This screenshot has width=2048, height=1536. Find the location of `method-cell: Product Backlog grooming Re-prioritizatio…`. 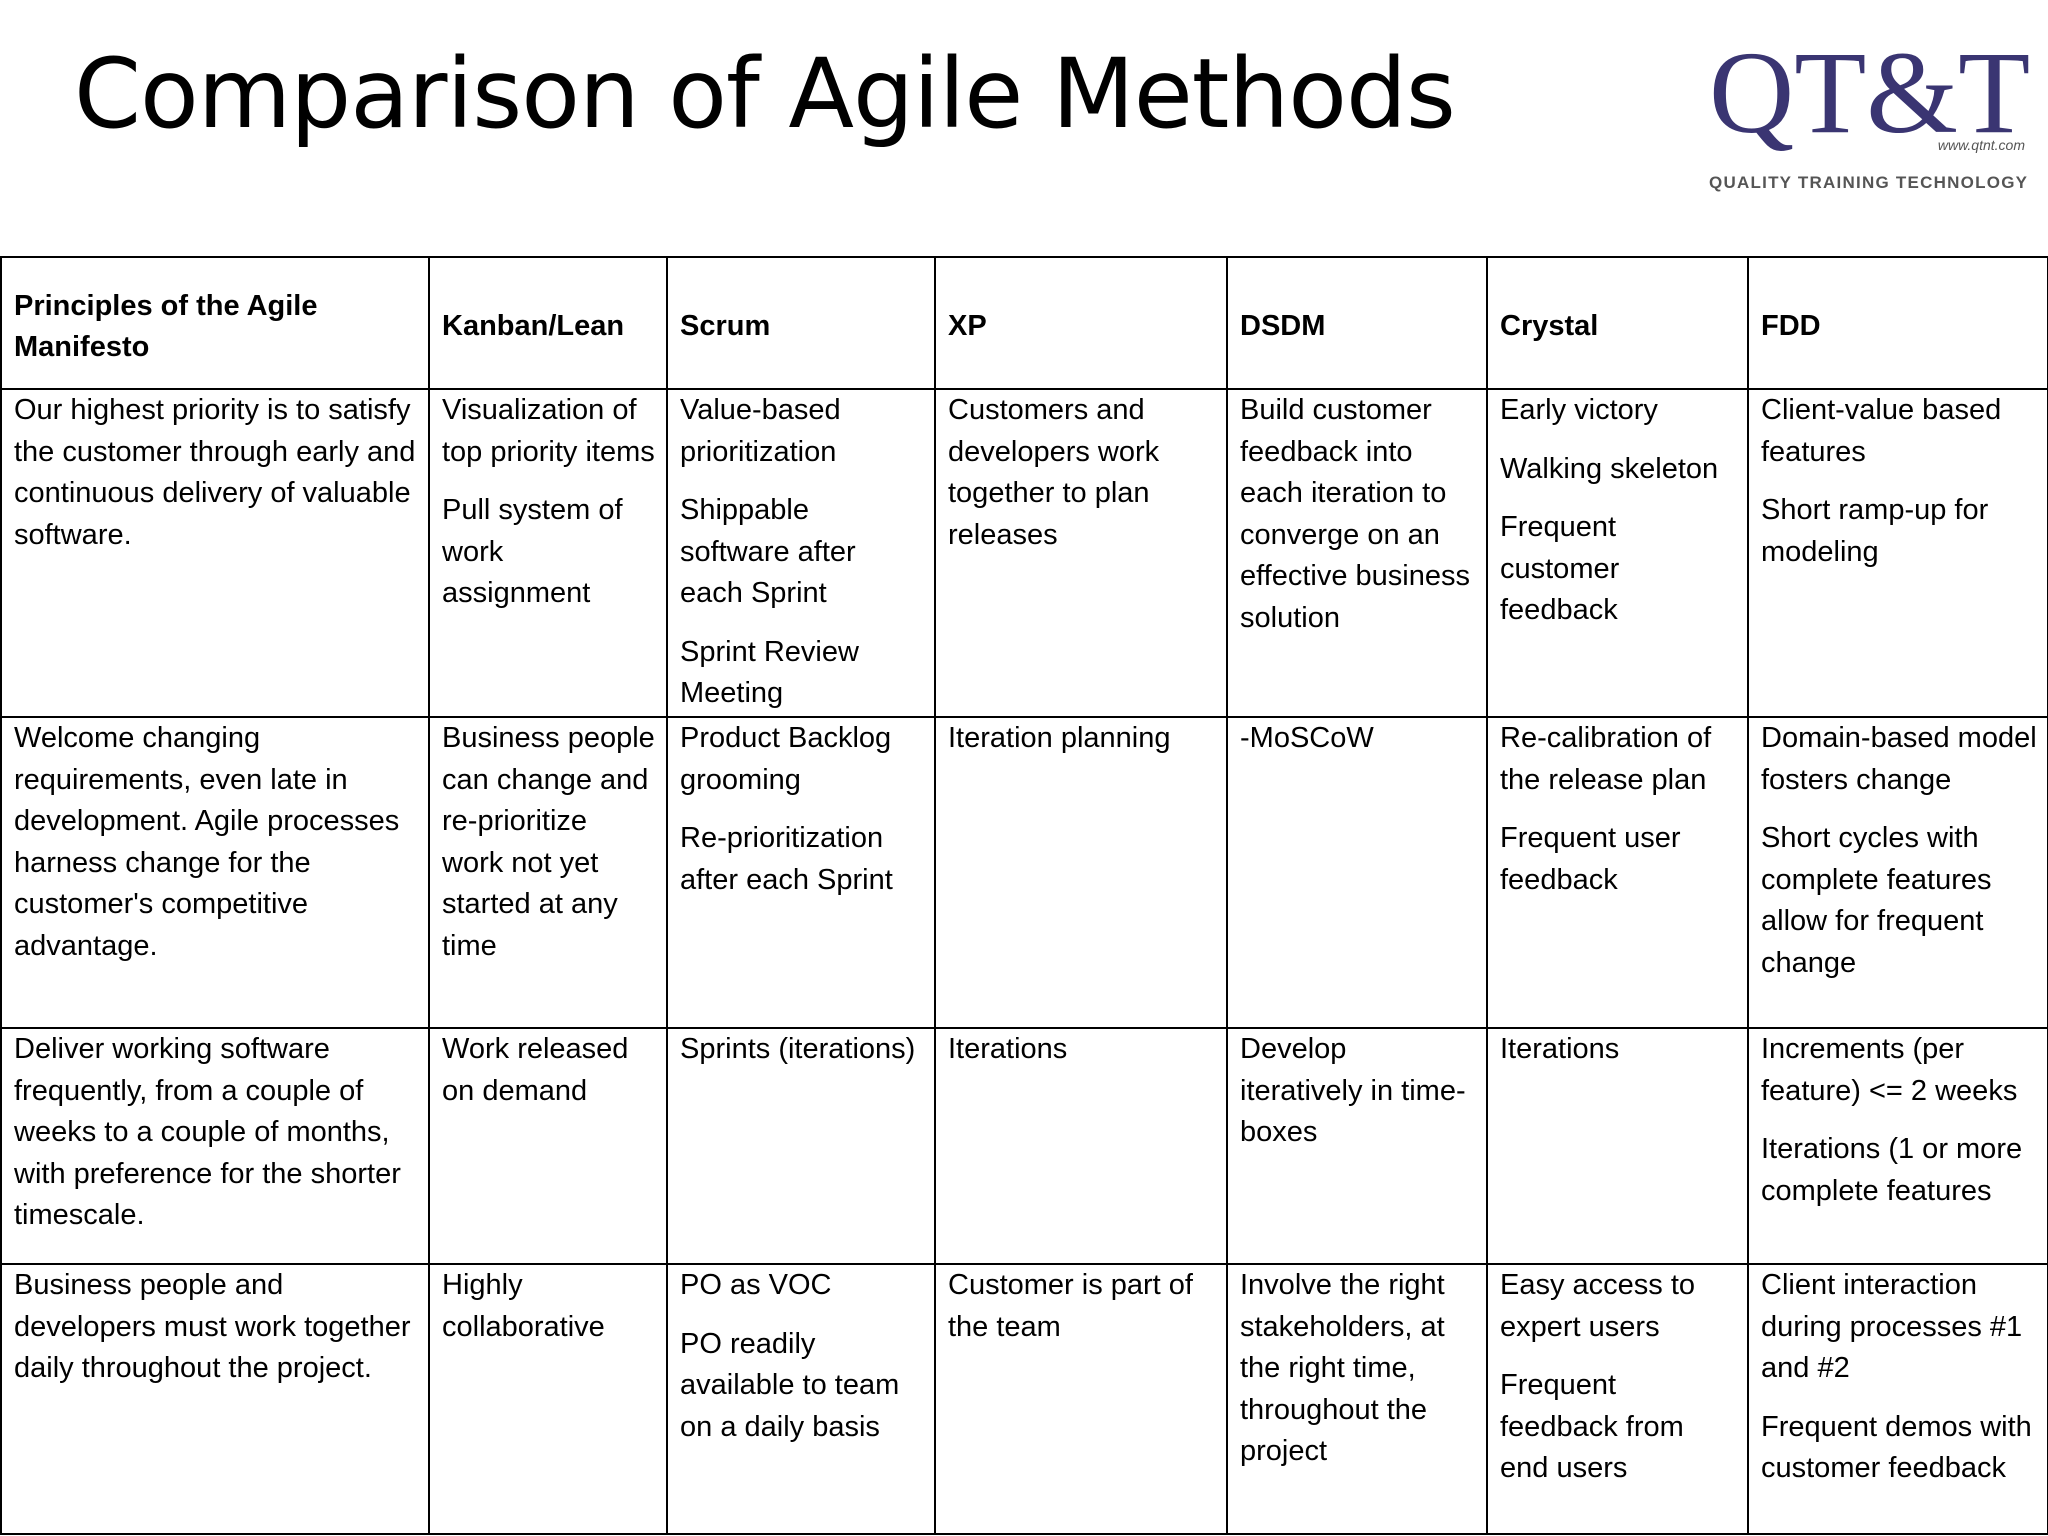

method-cell: Product Backlog grooming Re-prioritizatio… is located at coordinates (801, 872).